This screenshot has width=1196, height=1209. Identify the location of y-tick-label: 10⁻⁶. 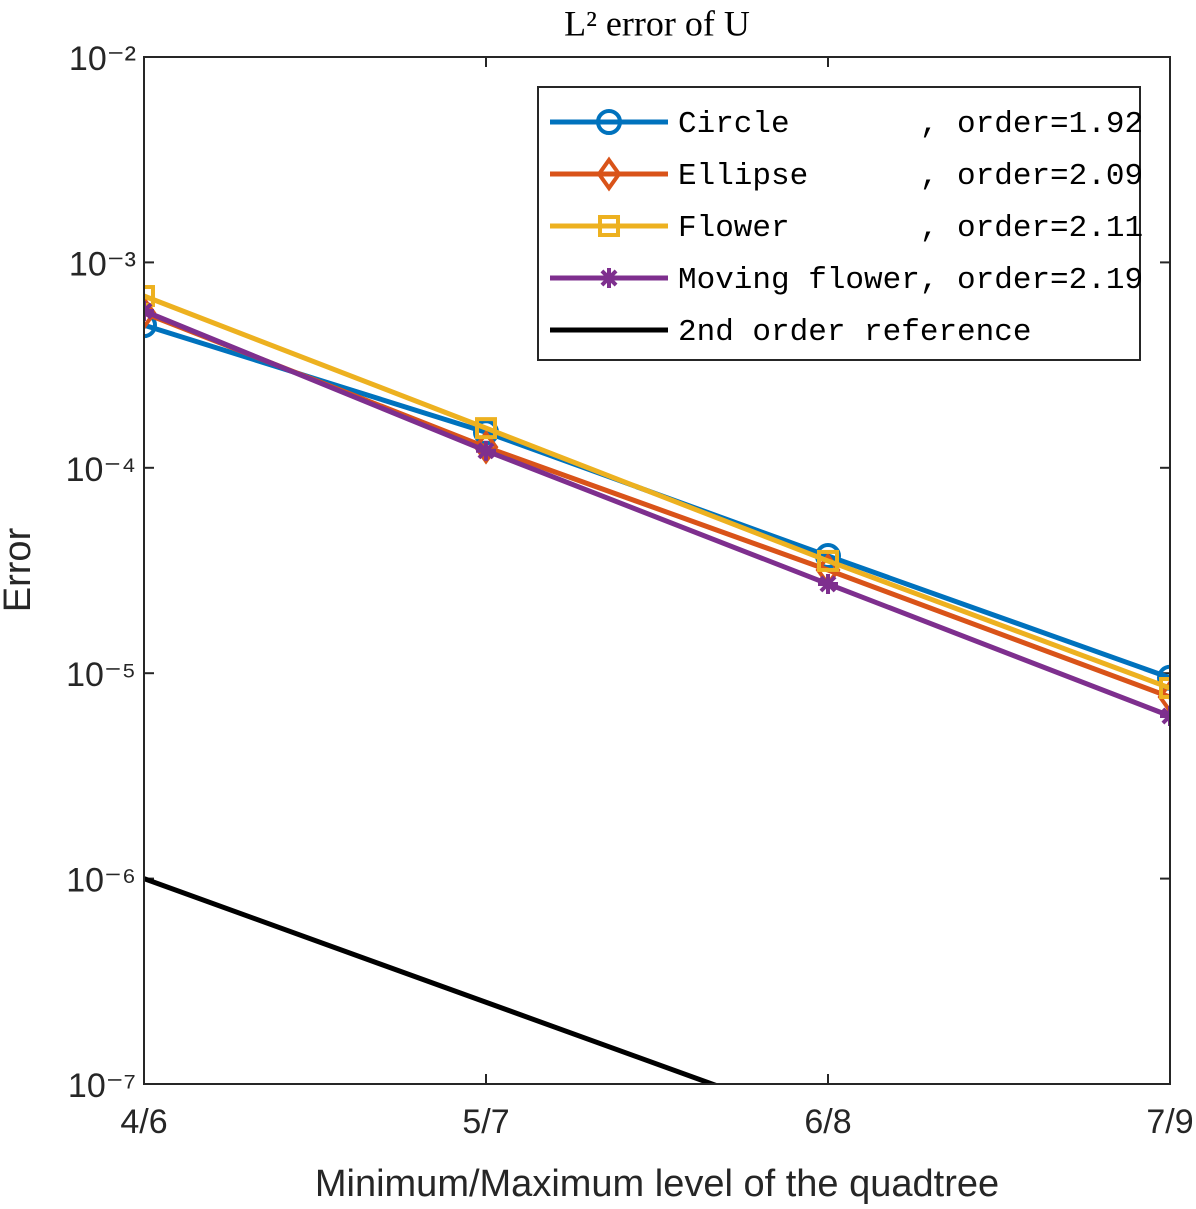
(101, 881).